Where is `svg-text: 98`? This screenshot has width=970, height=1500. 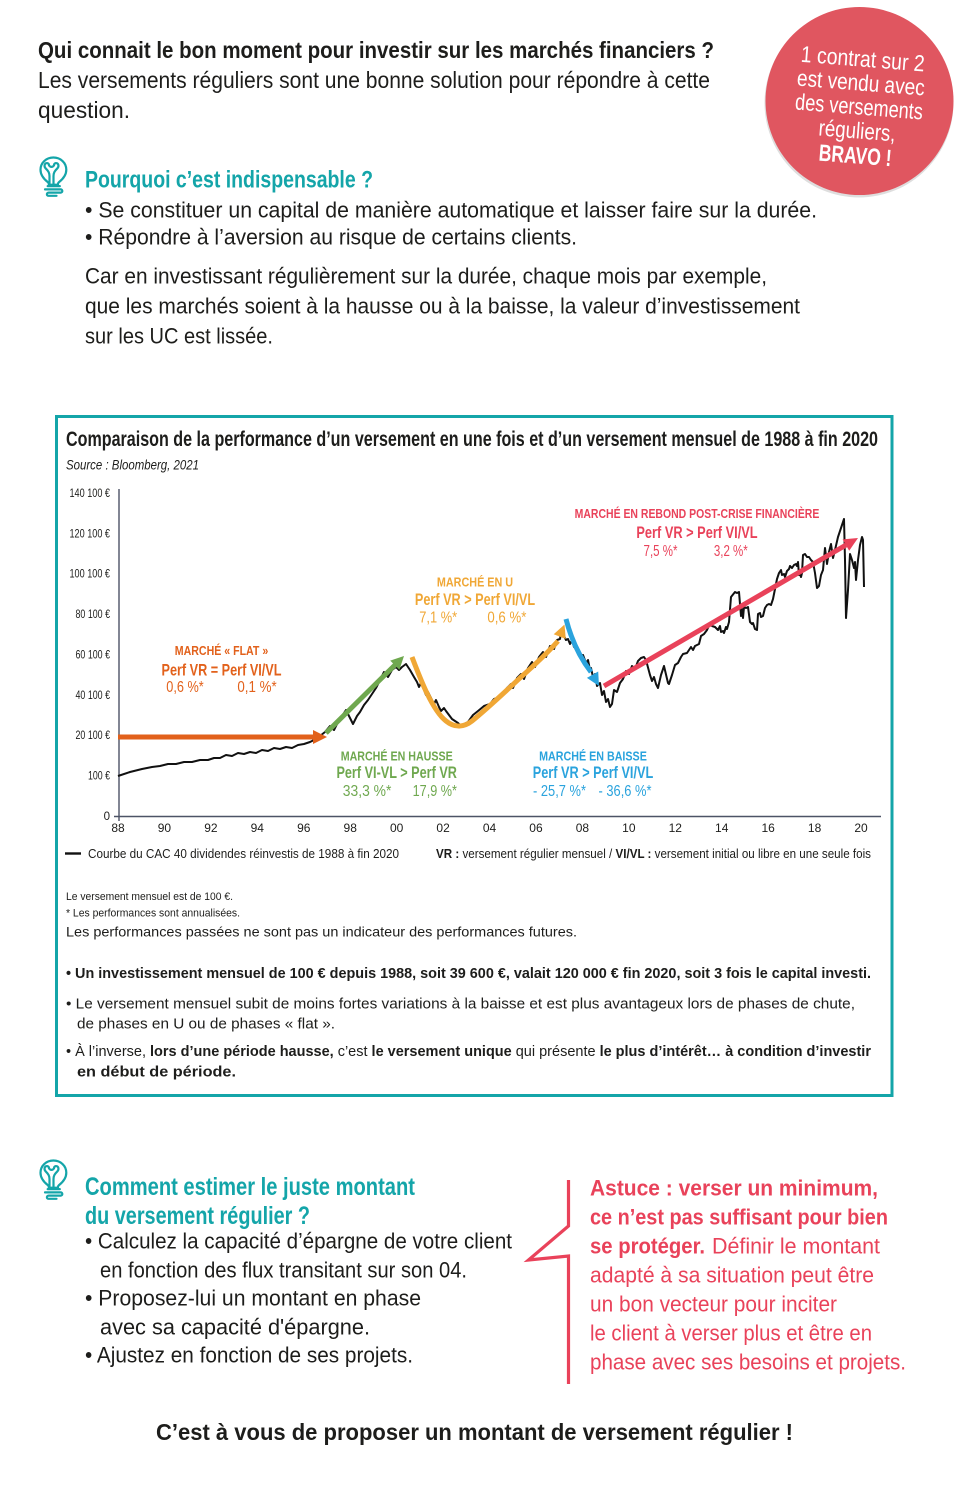 svg-text: 98 is located at coordinates (351, 828).